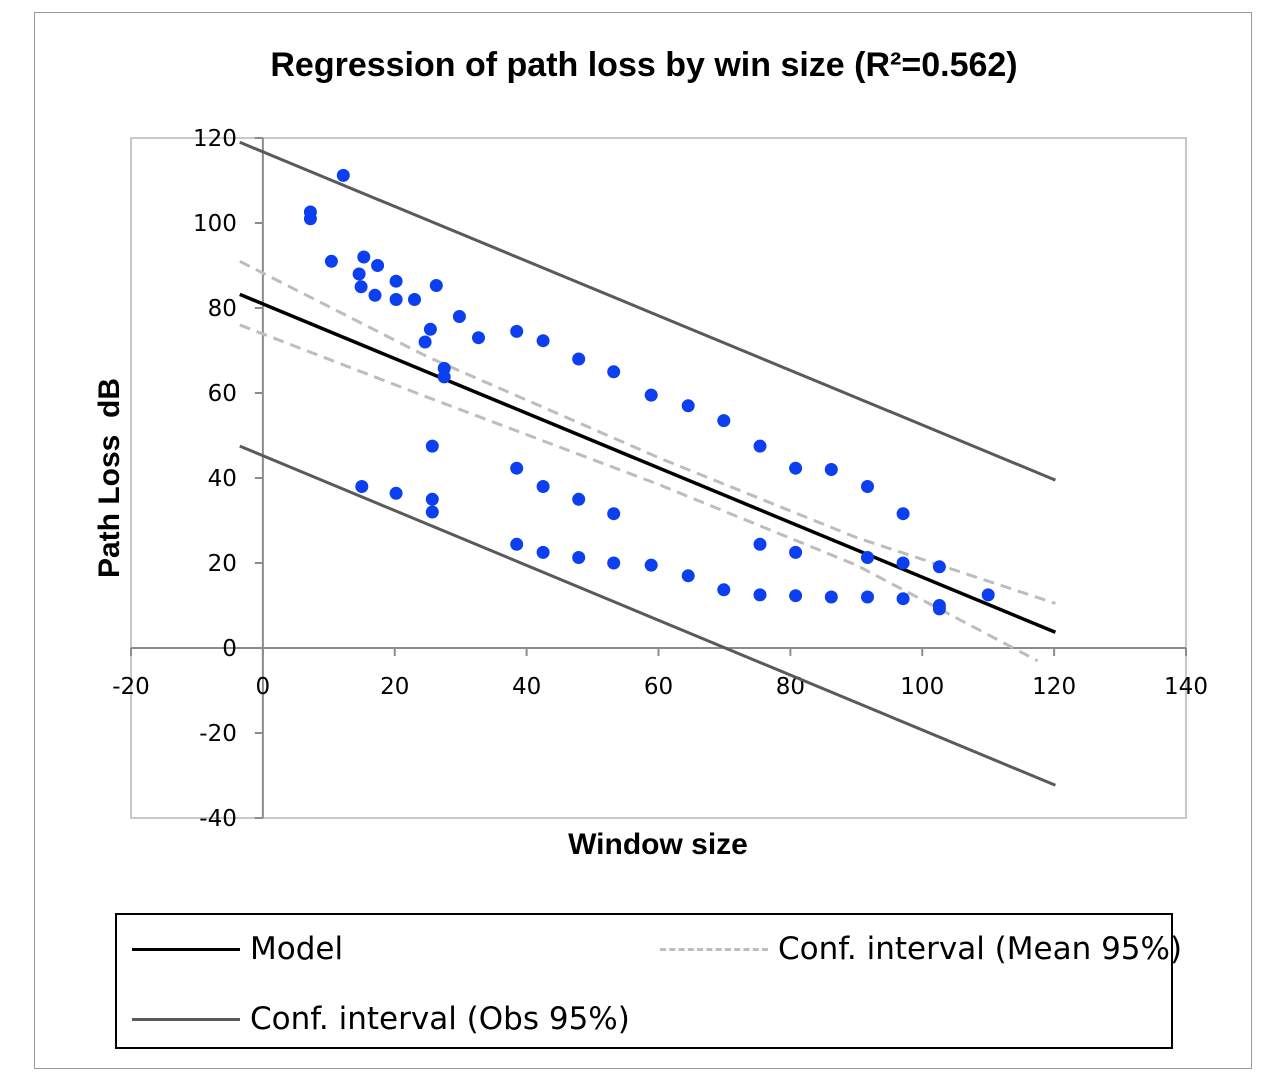  I want to click on legend-item-model: Model, so click(237, 949).